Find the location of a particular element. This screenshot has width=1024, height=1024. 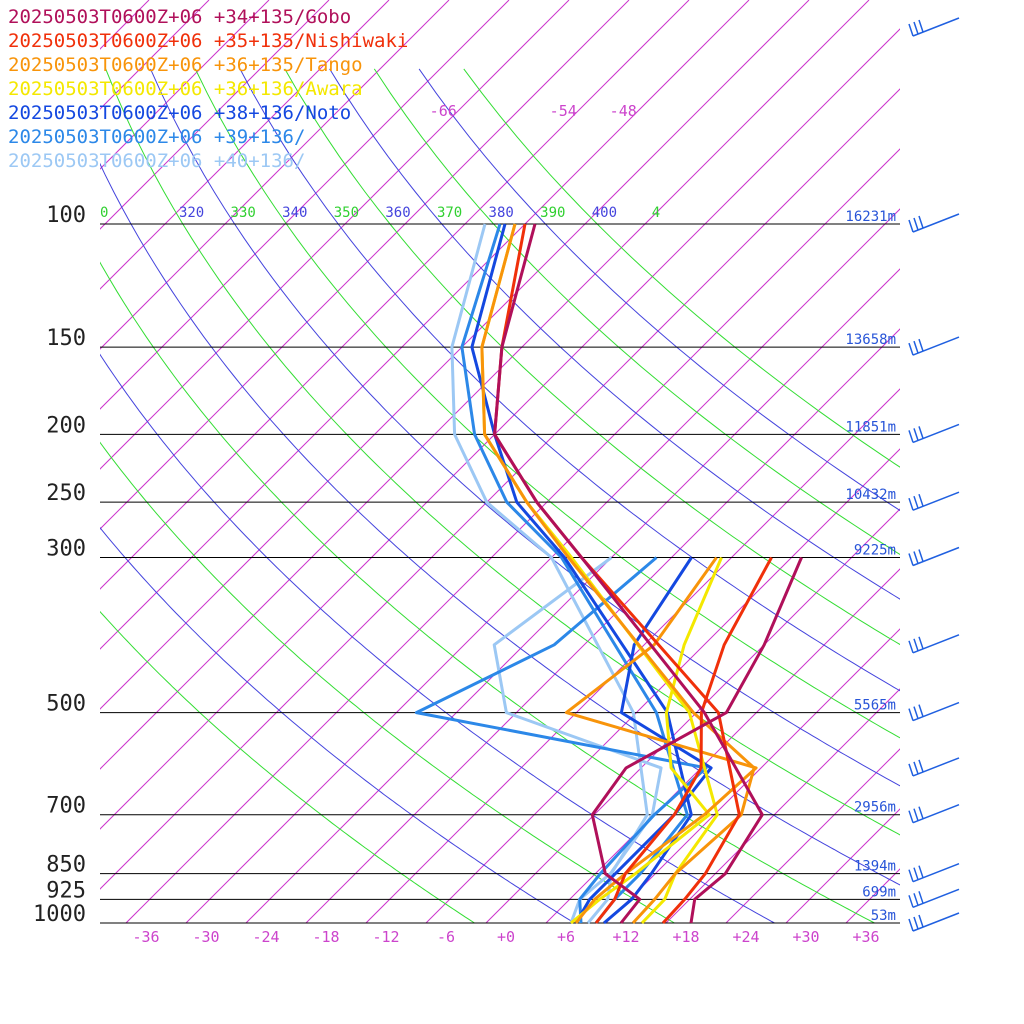

theta-label: 360 is located at coordinates (397, 213).